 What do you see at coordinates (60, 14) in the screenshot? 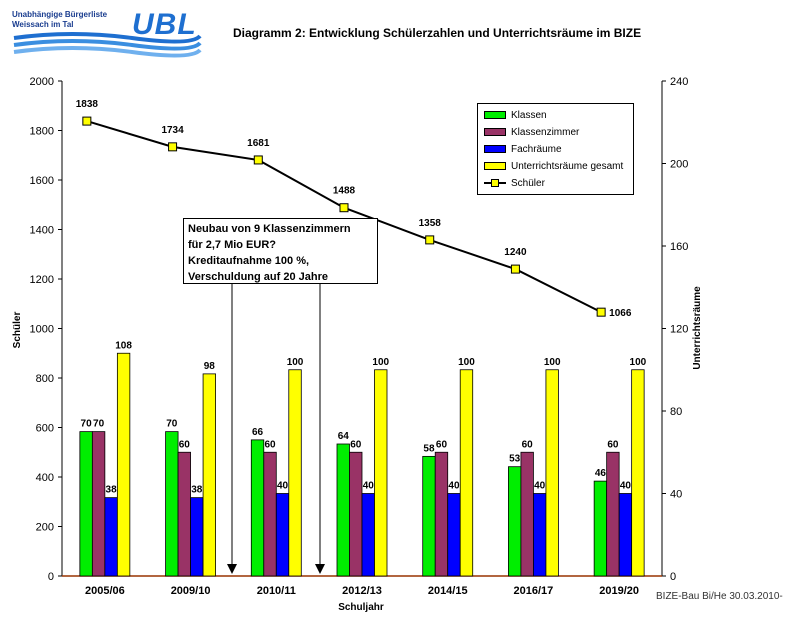
I see `logo-line-1: Unabhängige Bürgerliste` at bounding box center [60, 14].